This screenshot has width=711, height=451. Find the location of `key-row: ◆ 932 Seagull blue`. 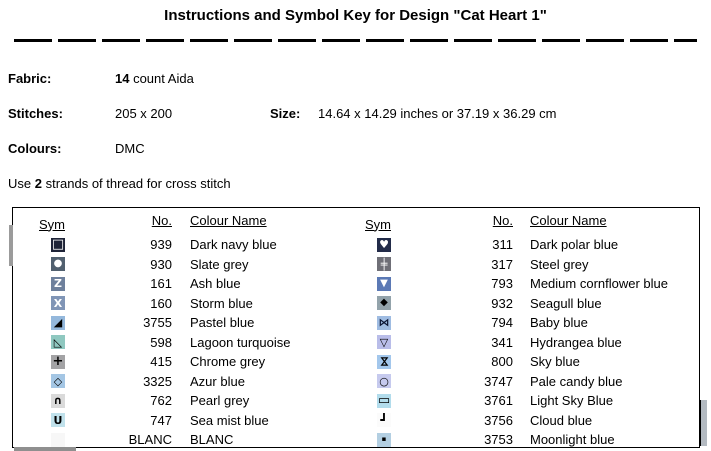

key-row: ◆ 932 Seagull blue is located at coordinates (527, 304).